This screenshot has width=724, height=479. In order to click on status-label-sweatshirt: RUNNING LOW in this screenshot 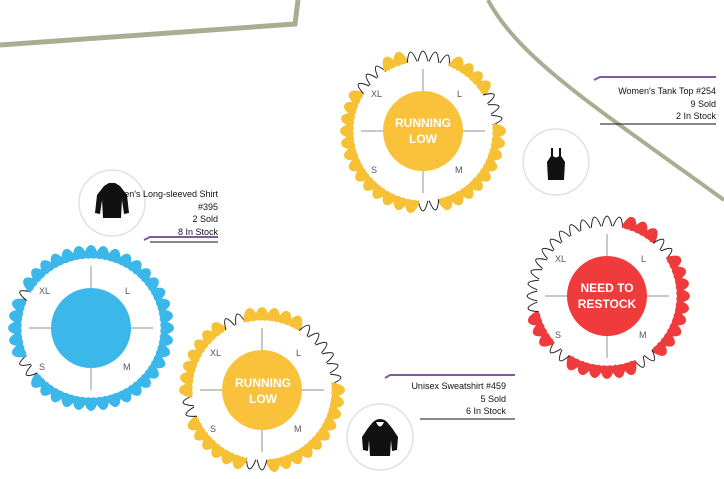, I will do `click(263, 391)`.